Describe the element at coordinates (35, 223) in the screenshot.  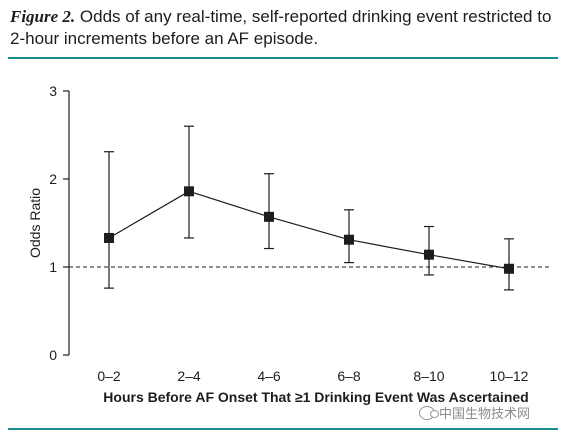
I see `y-axis-label: Odds Ratio` at that location.